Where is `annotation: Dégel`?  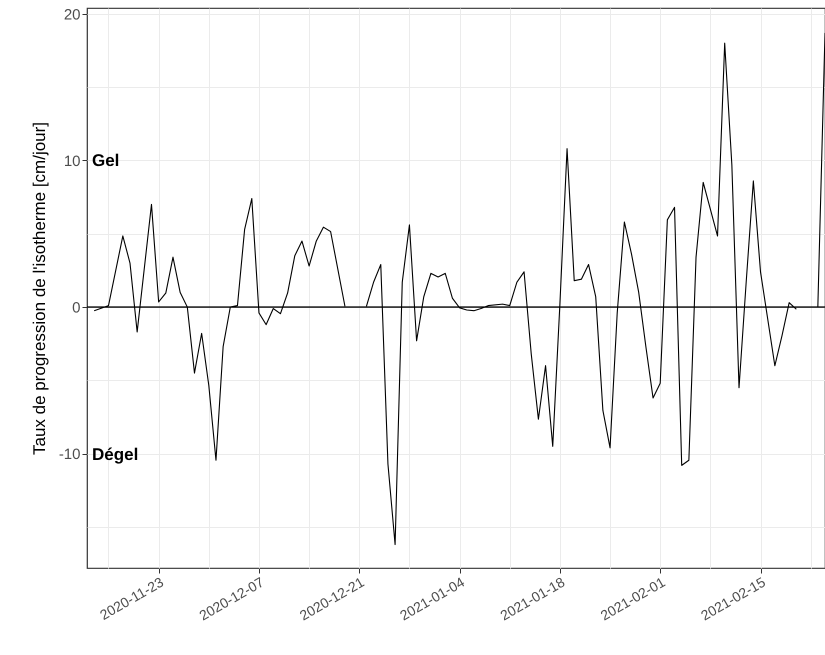
annotation: Dégel is located at coordinates (115, 454).